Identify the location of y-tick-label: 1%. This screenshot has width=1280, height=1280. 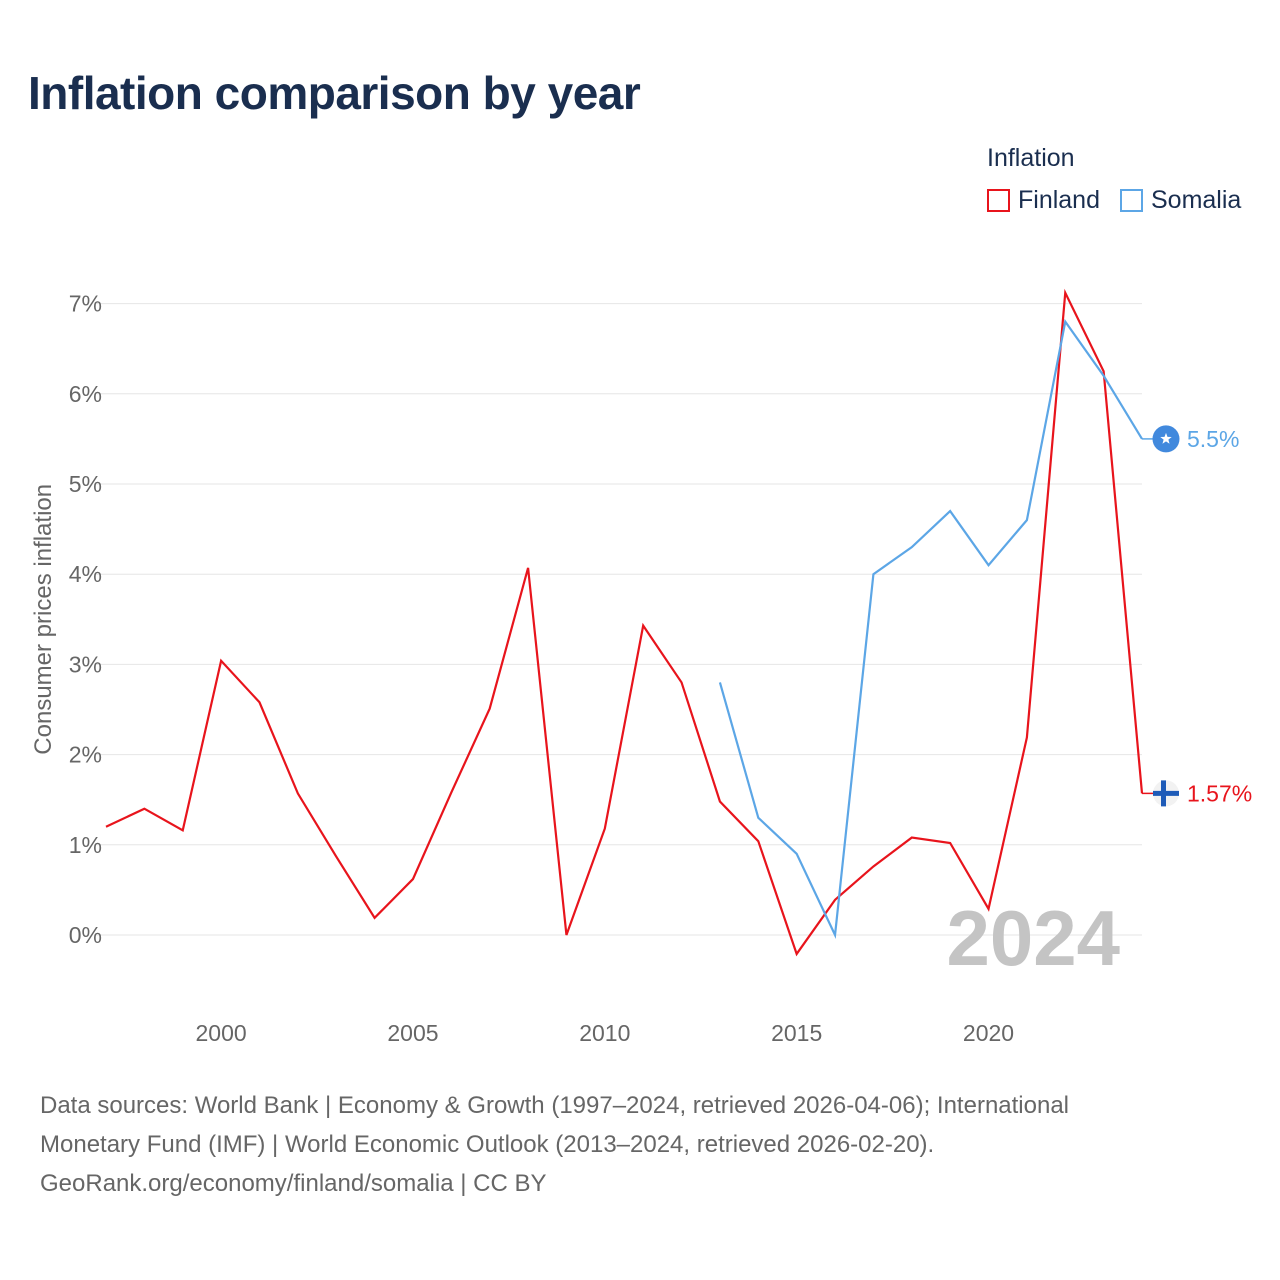
(85, 845).